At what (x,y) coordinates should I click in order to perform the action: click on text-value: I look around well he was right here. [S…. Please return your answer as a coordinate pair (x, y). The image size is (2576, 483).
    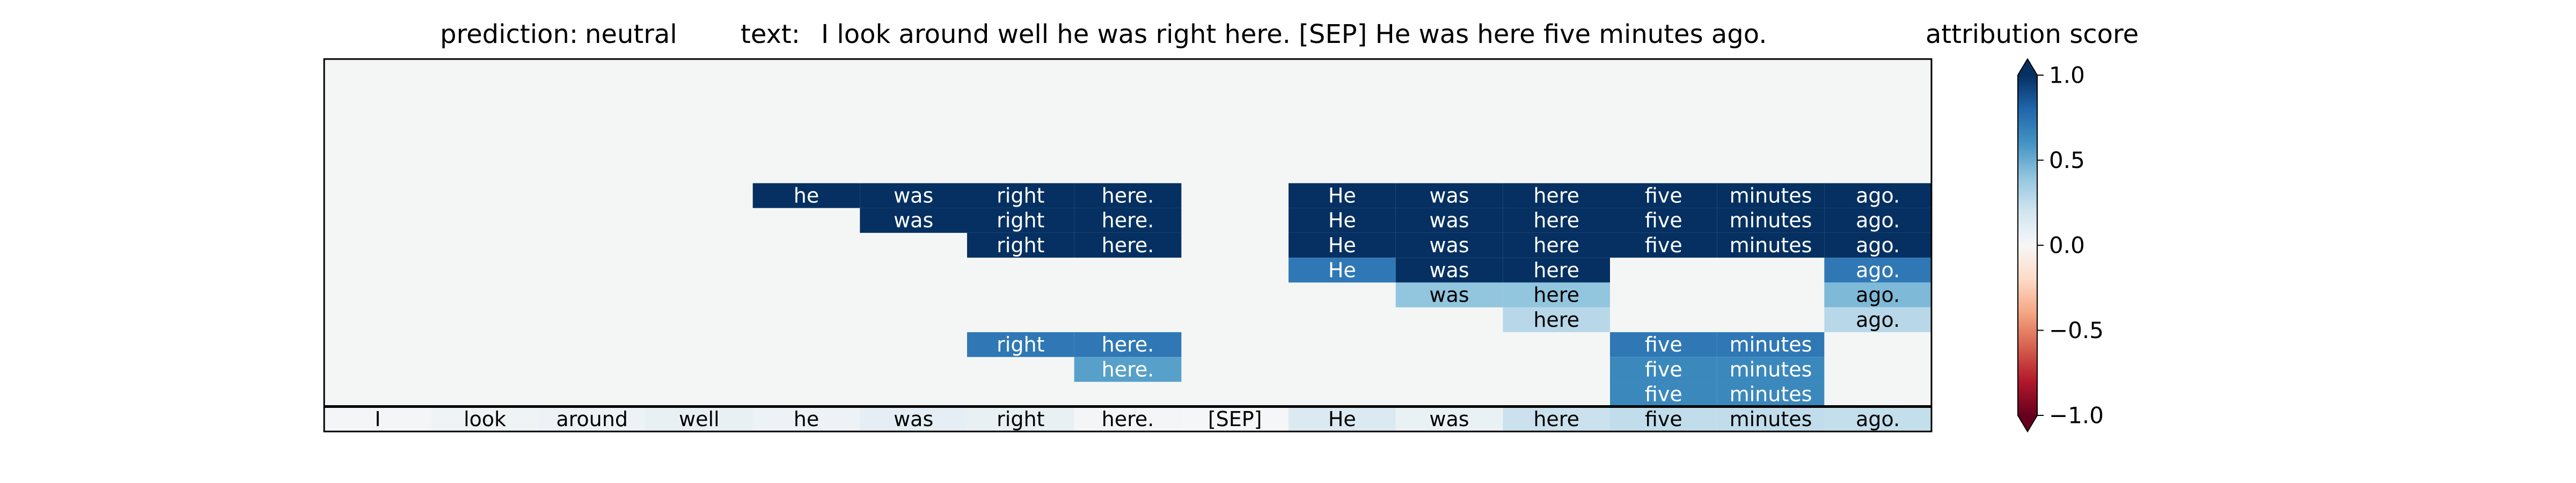
    Looking at the image, I should click on (1294, 34).